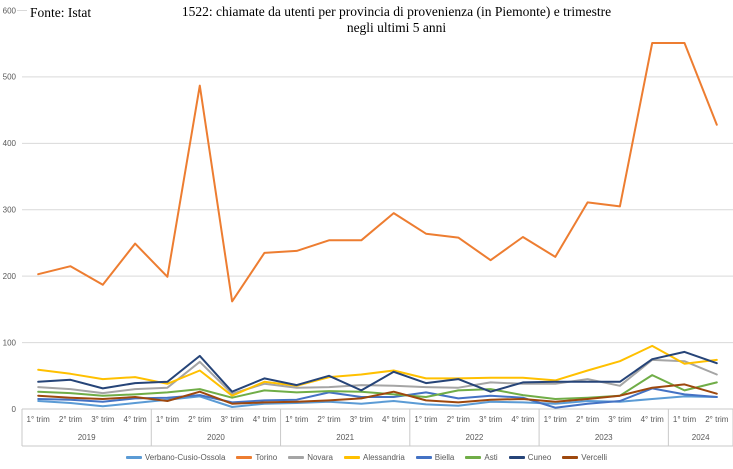  Describe the element at coordinates (377, 394) in the screenshot. I see `series-line-vercelli` at that location.